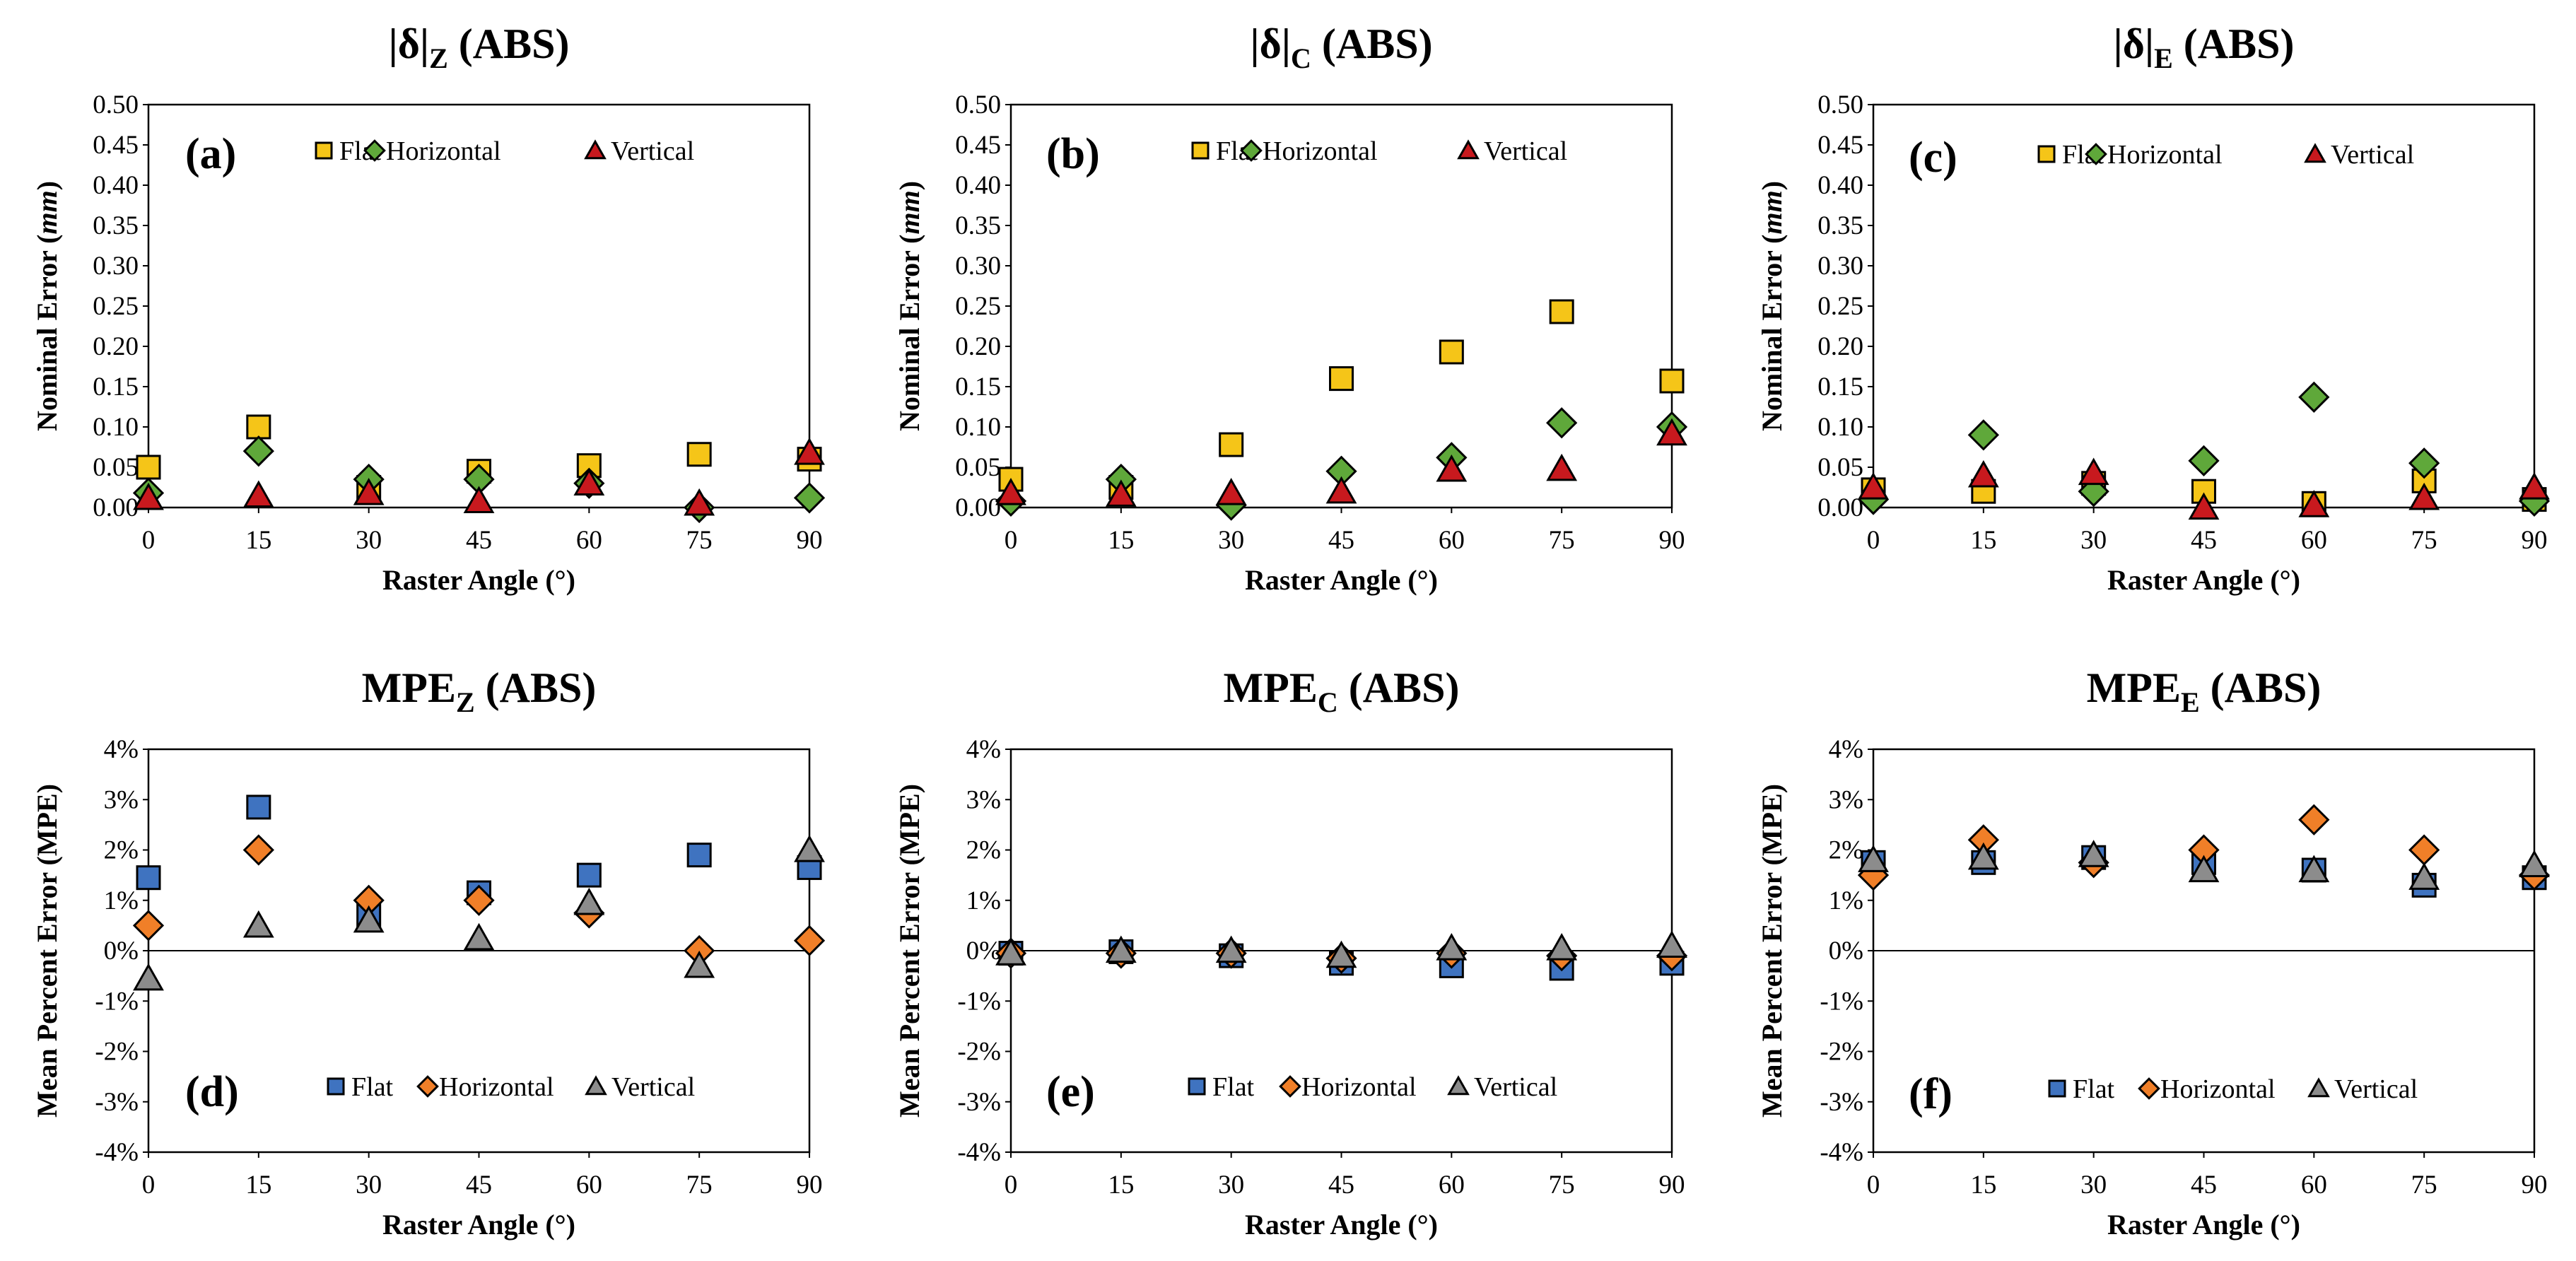  I want to click on y-tick-label: 1%, so click(1846, 900).